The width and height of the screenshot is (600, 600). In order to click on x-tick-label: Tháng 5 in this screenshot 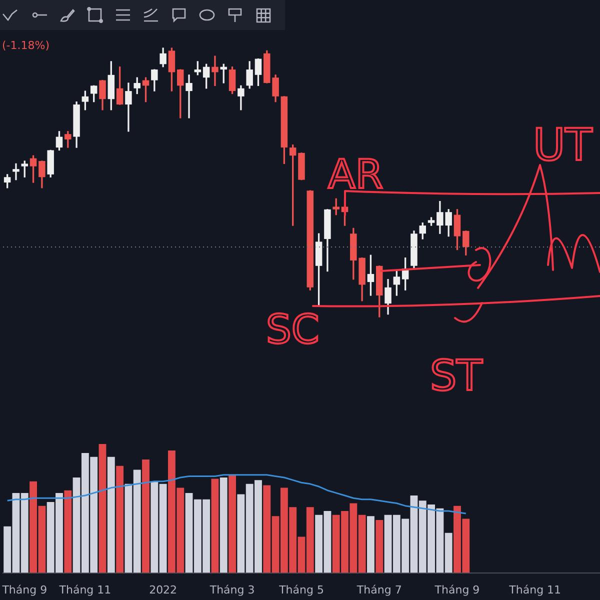, I will do `click(301, 589)`.